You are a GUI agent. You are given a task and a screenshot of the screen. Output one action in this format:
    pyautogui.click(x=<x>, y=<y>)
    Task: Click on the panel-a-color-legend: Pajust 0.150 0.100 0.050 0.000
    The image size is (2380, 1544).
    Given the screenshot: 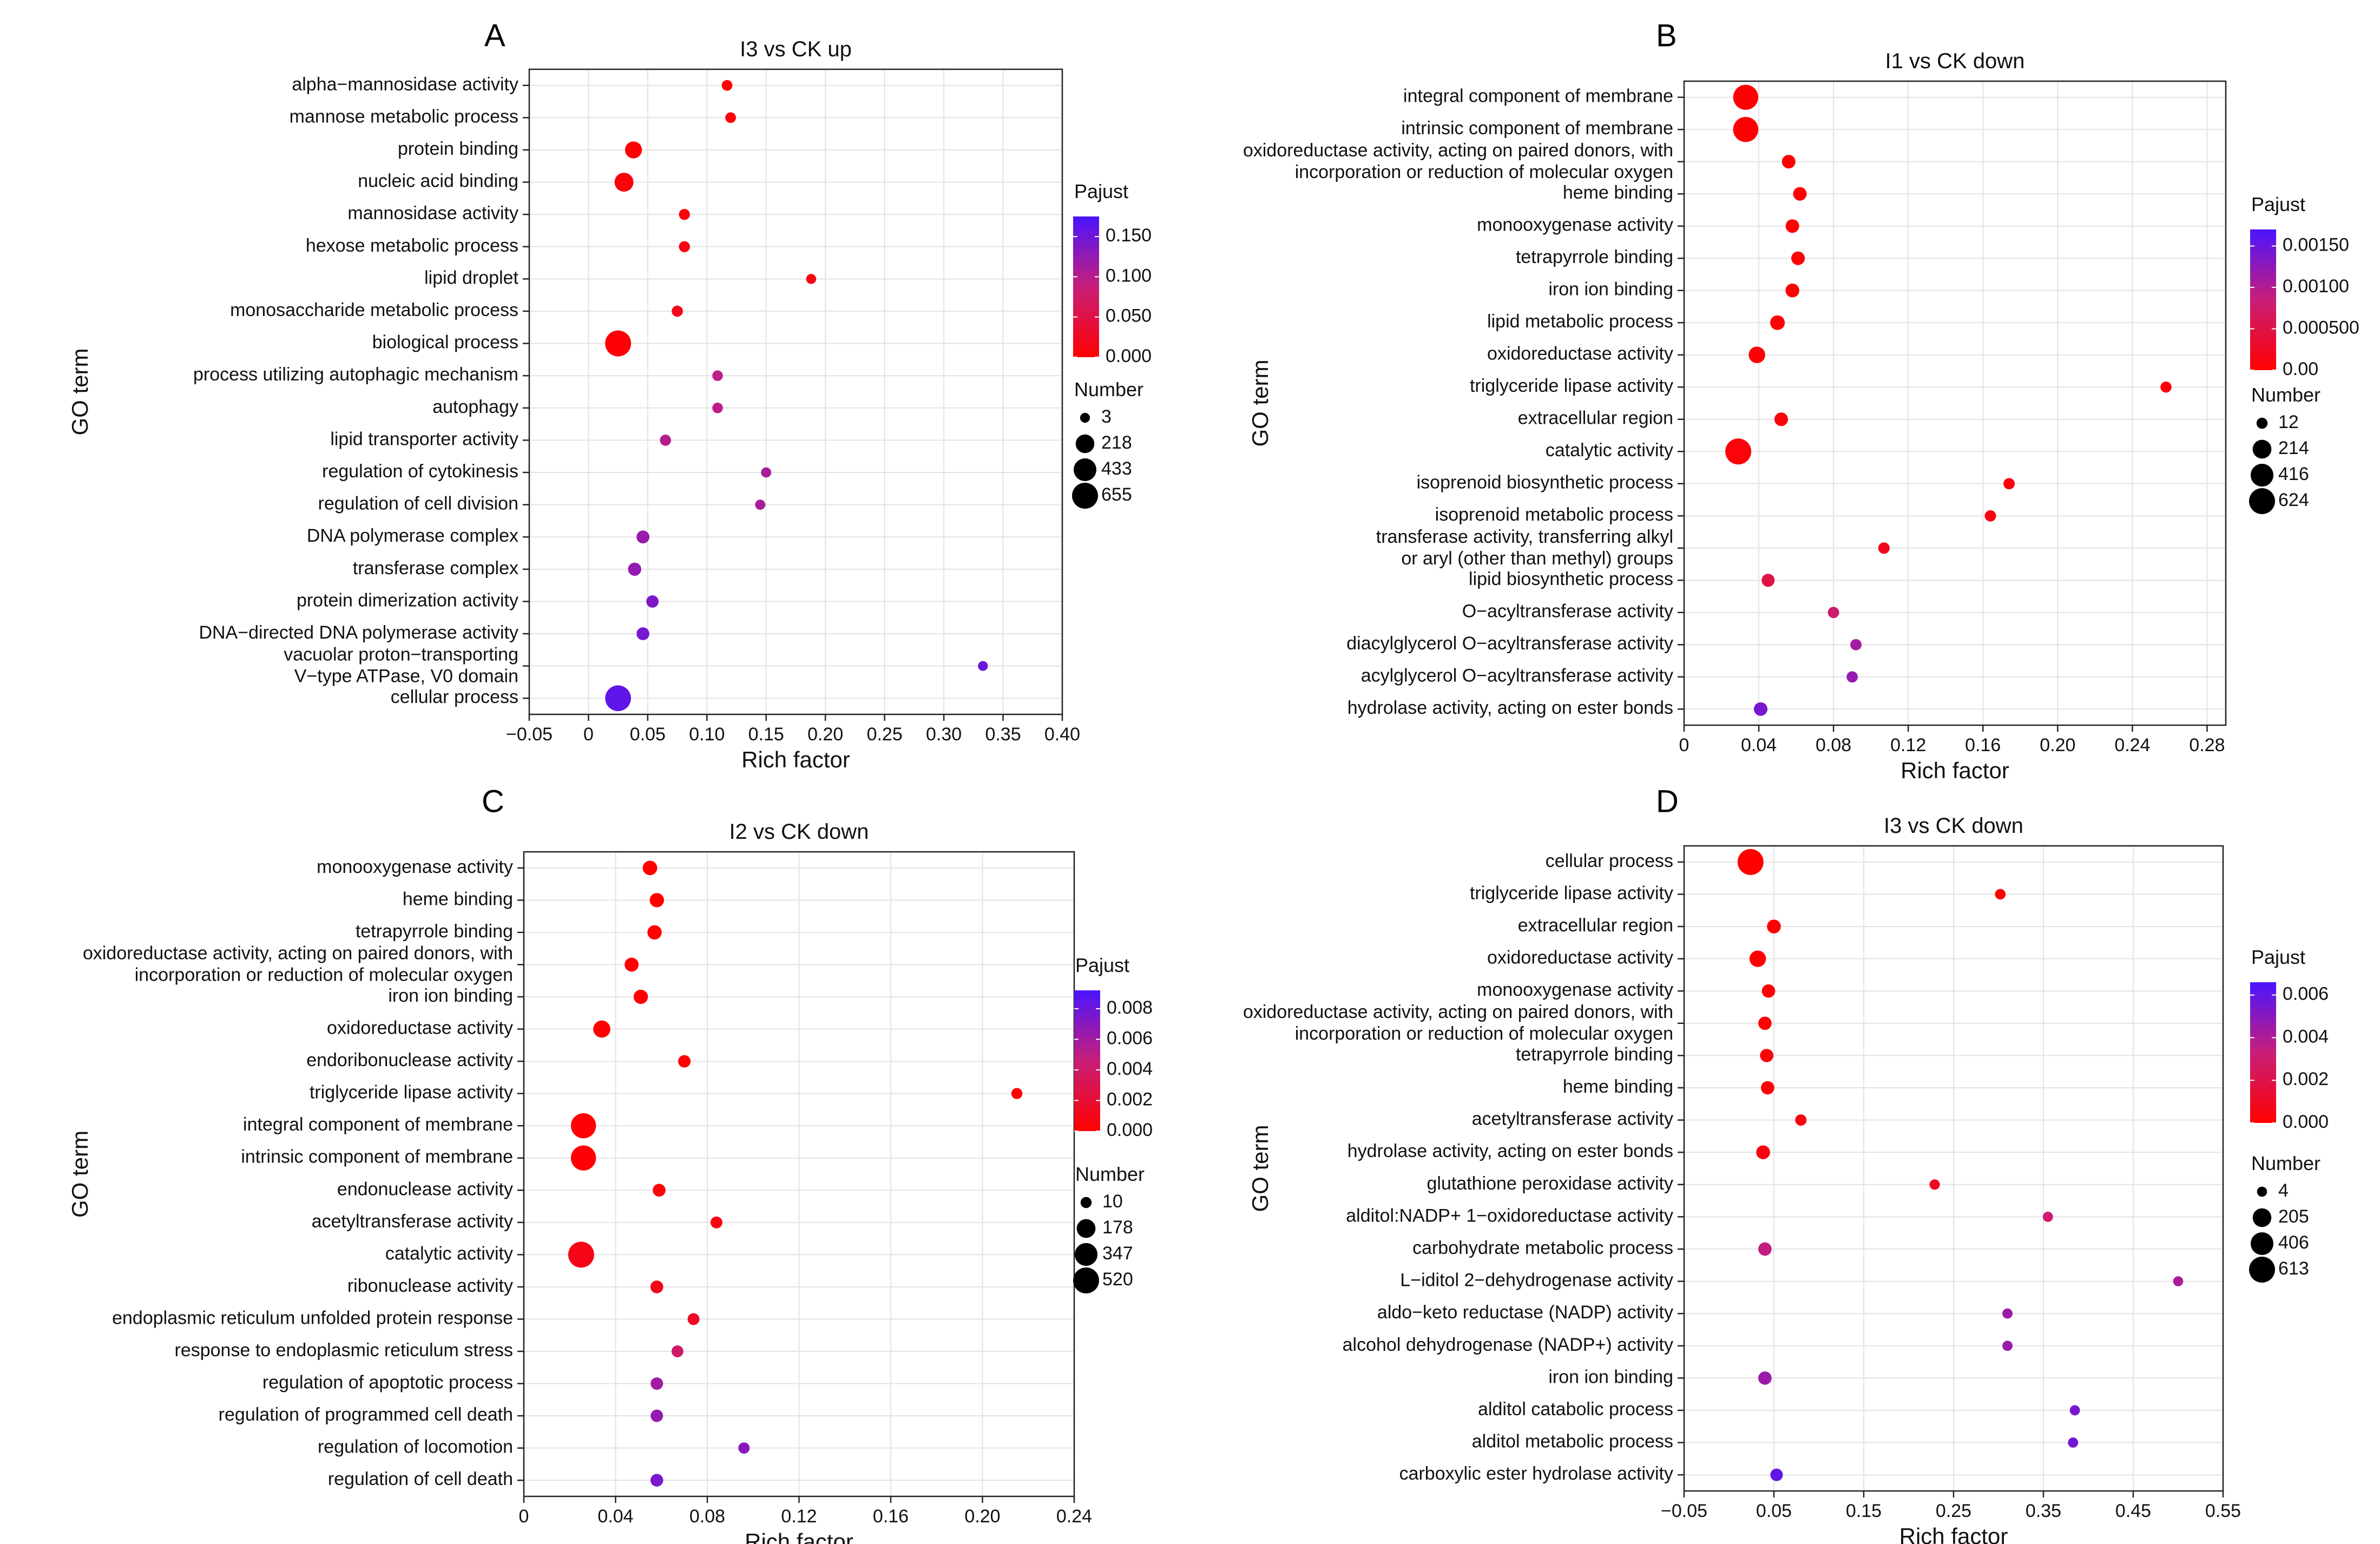 What is the action you would take?
    pyautogui.click(x=1113, y=273)
    